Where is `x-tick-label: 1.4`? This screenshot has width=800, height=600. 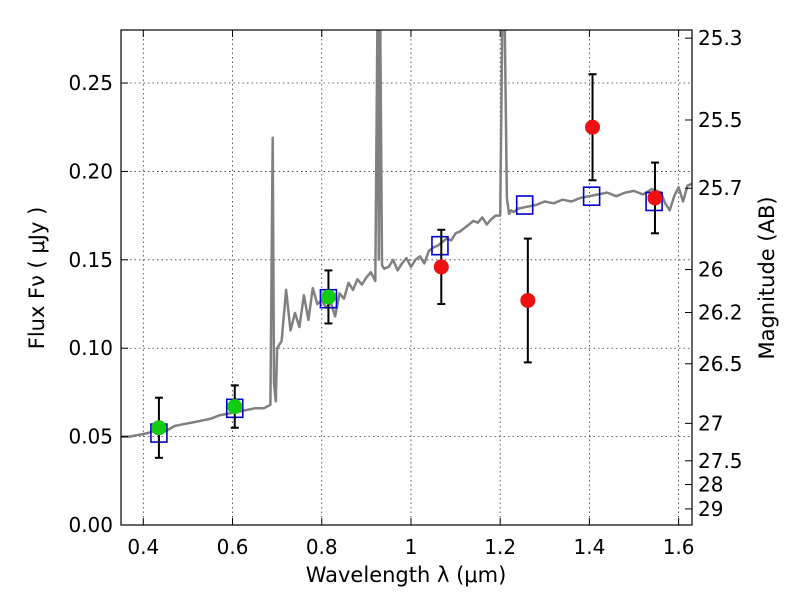 x-tick-label: 1.4 is located at coordinates (589, 547).